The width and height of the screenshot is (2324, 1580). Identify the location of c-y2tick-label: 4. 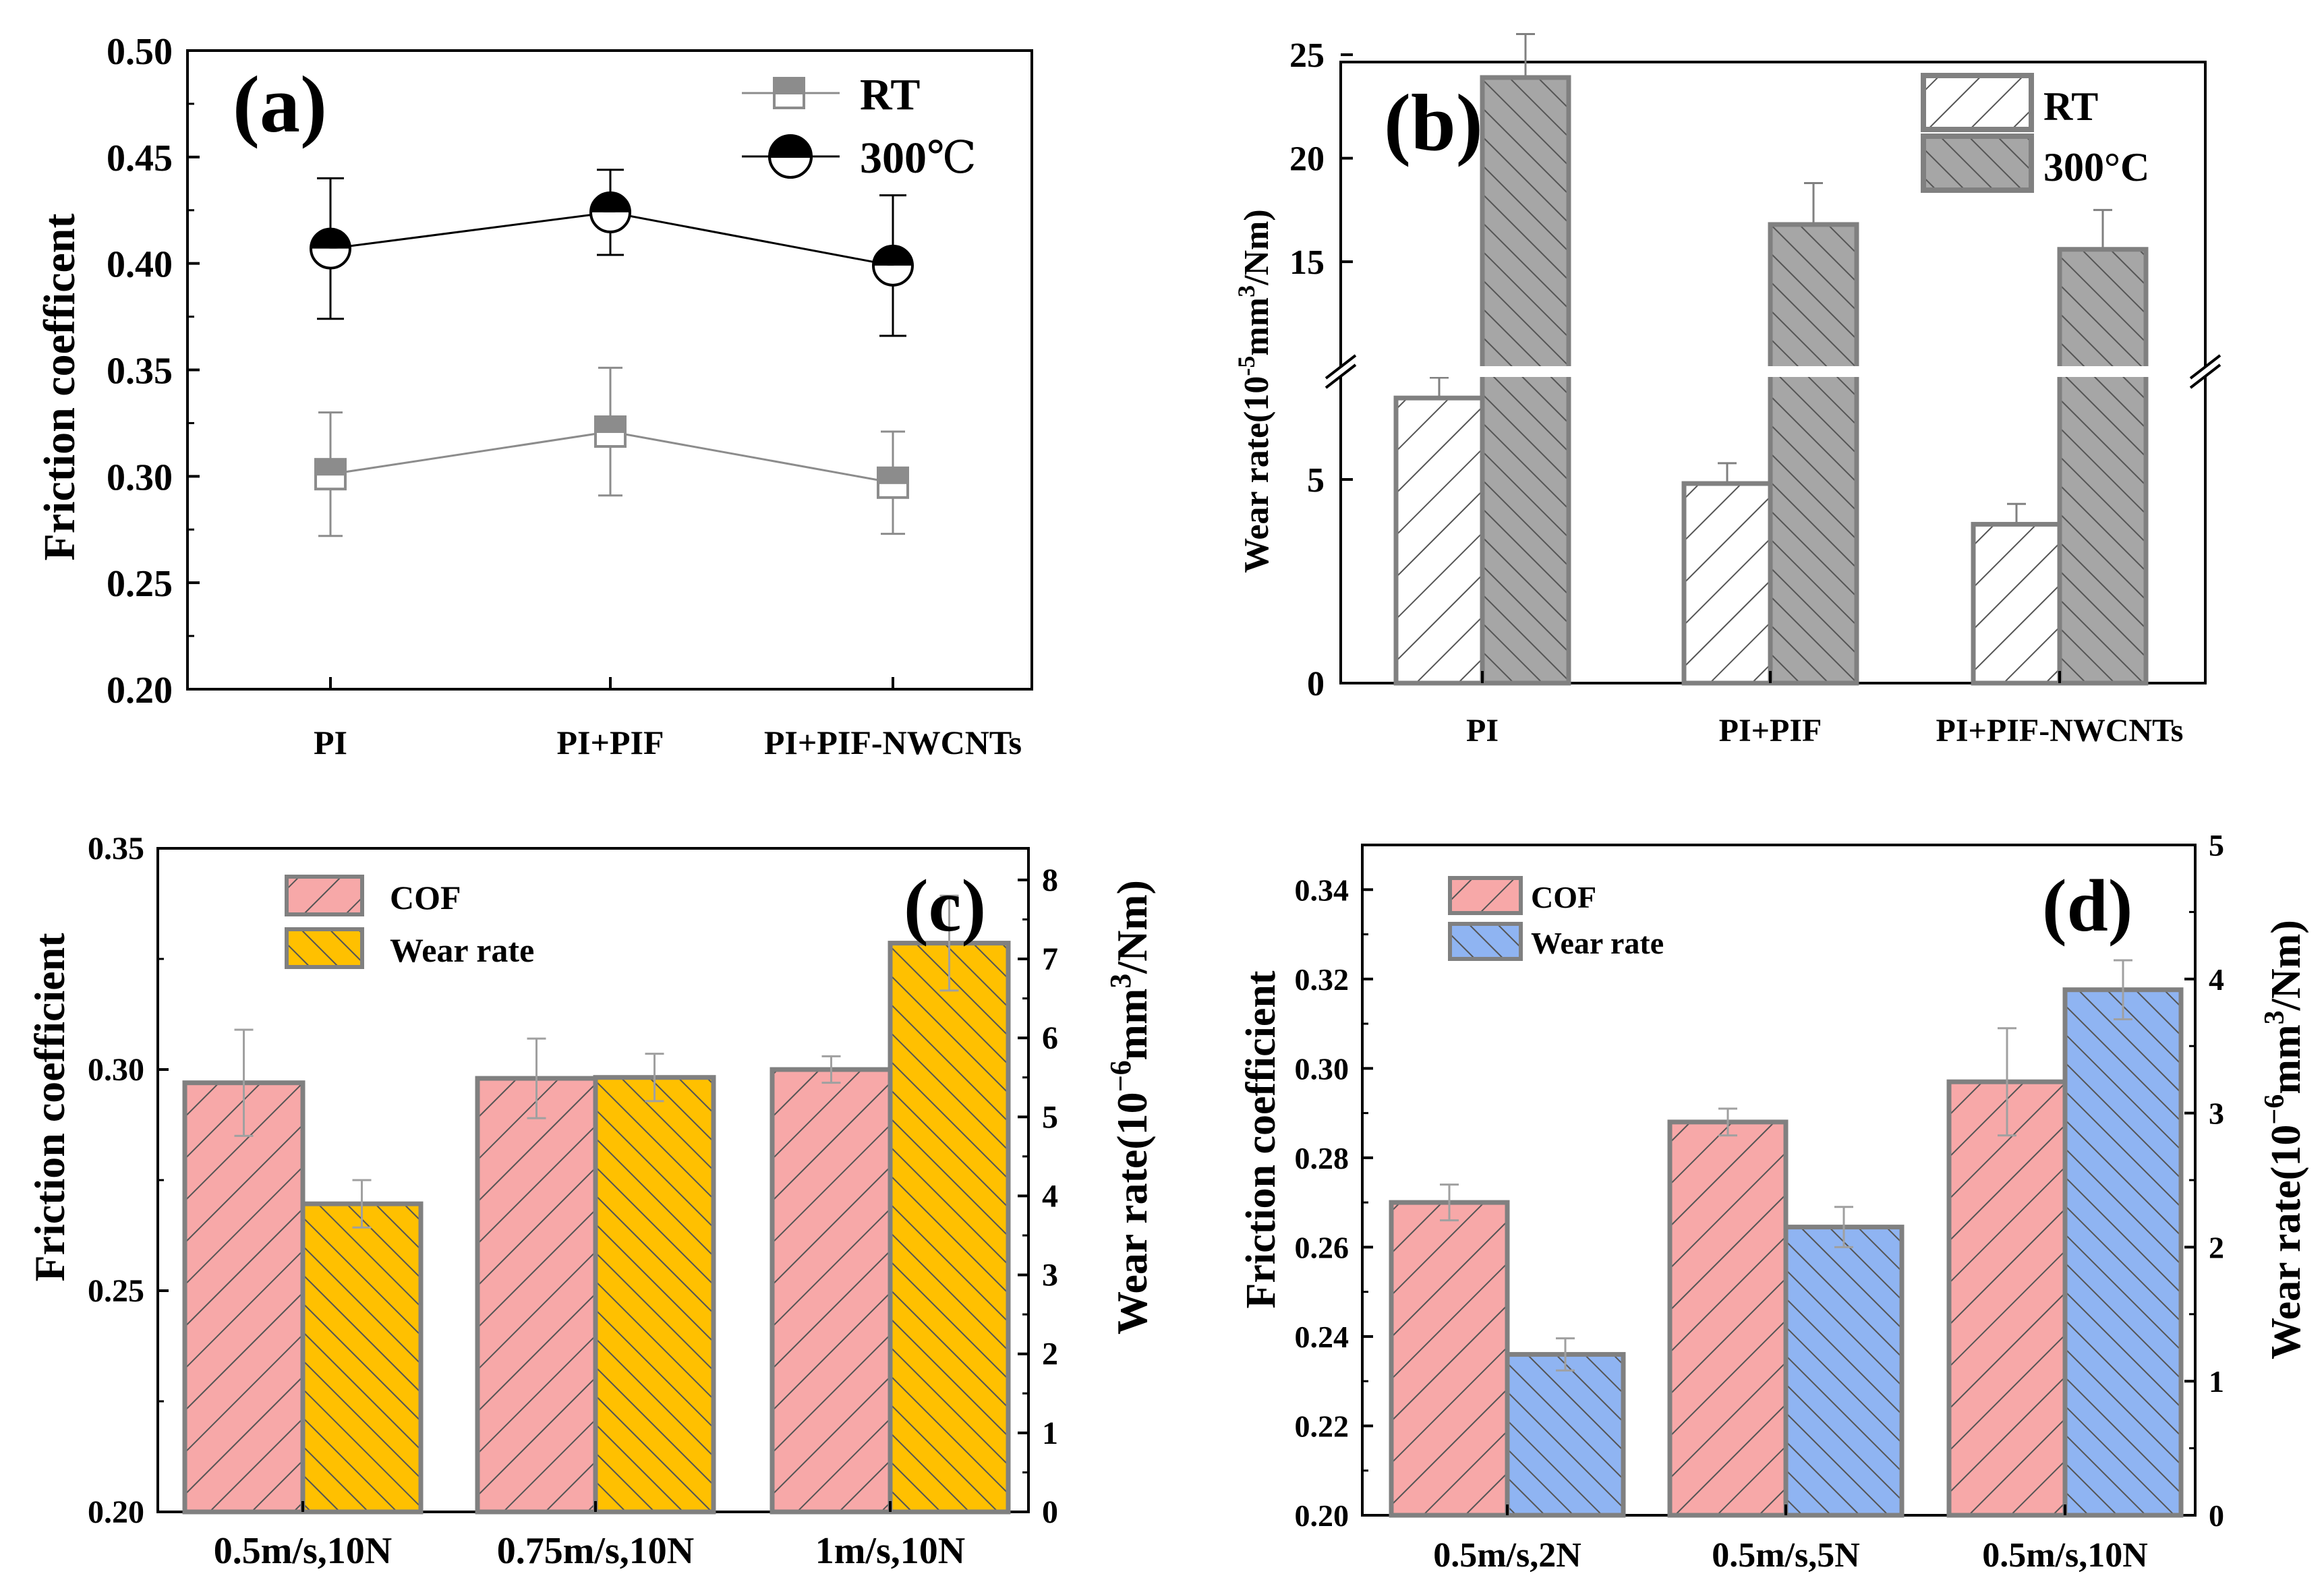
(1050, 1196).